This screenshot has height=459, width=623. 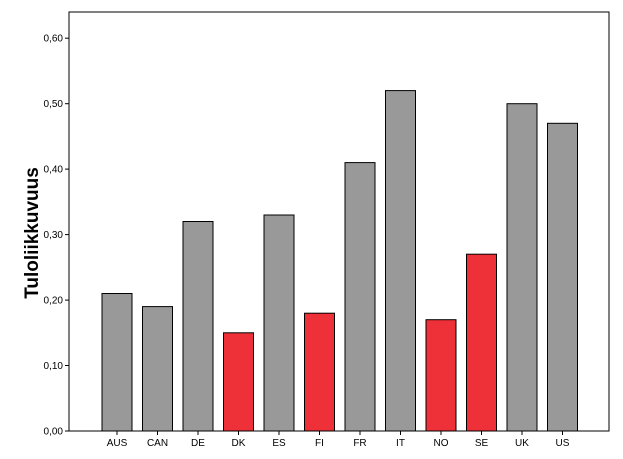 What do you see at coordinates (522, 267) in the screenshot?
I see `bar-uk` at bounding box center [522, 267].